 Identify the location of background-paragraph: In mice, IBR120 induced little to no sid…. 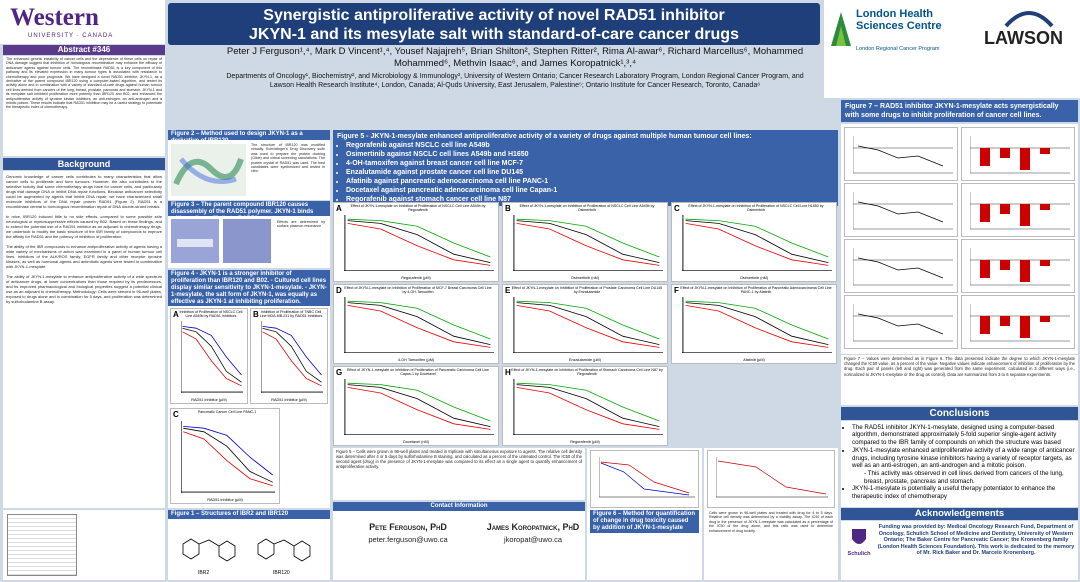
(84, 226).